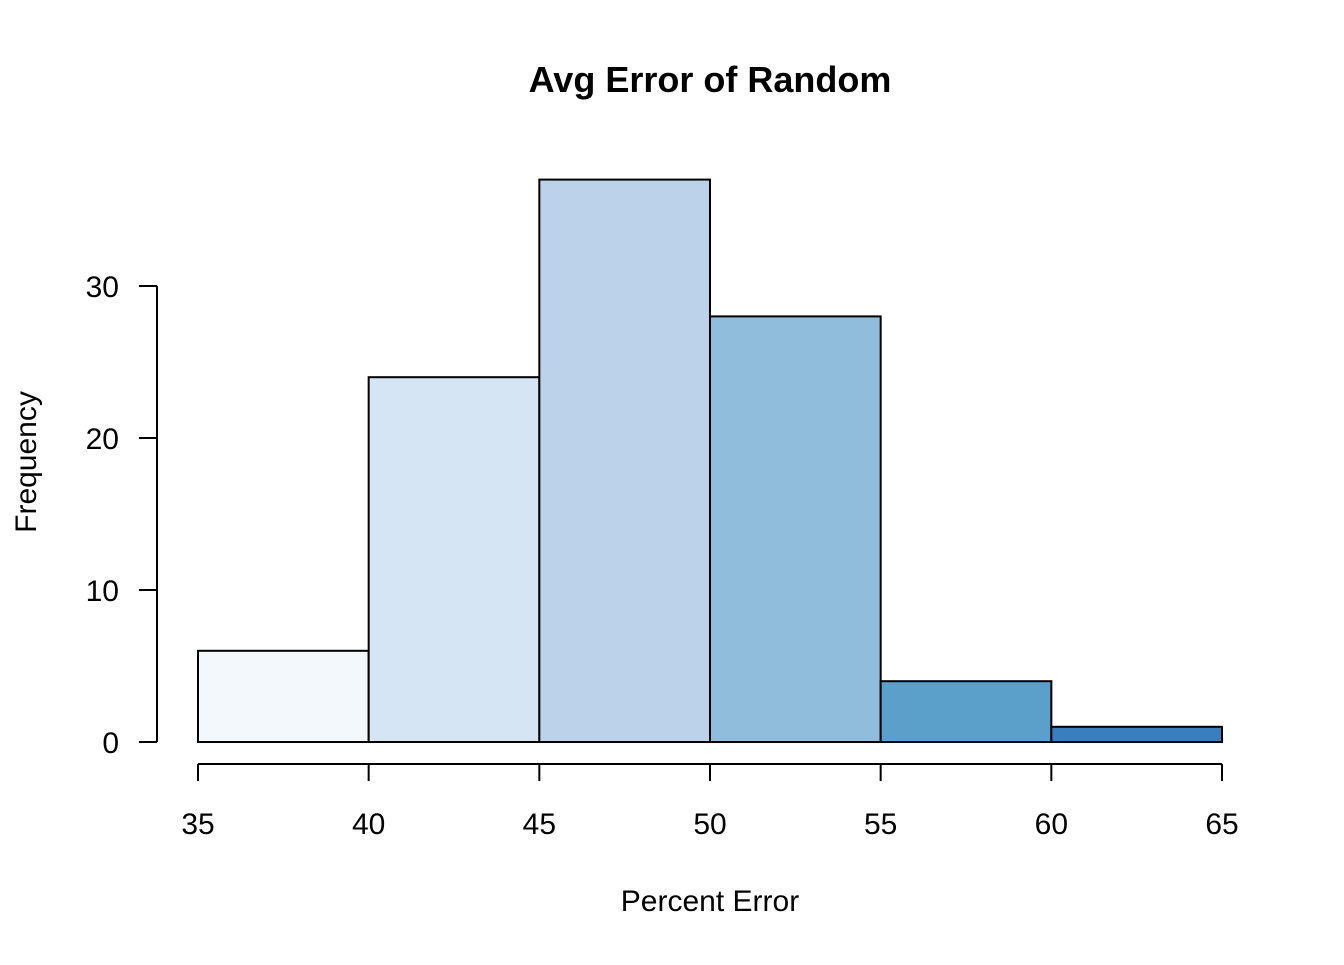  Describe the element at coordinates (110, 743) in the screenshot. I see `y-tick-label: 0` at that location.